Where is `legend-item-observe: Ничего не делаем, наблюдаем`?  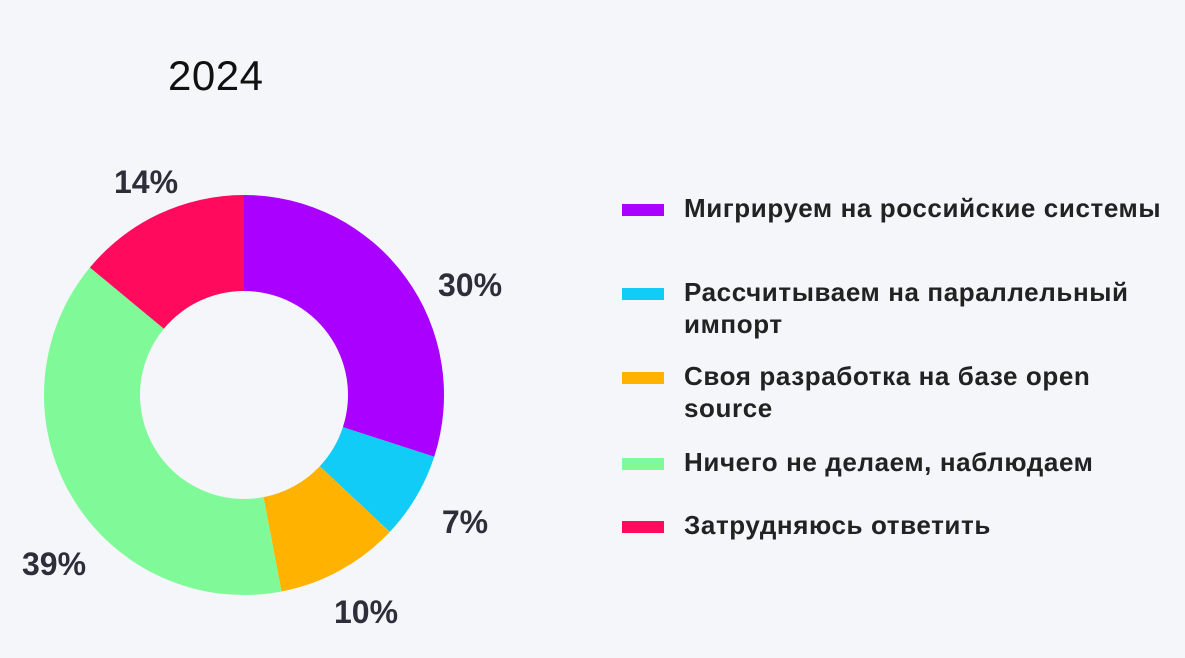 legend-item-observe: Ничего не делаем, наблюдаем is located at coordinates (902, 462).